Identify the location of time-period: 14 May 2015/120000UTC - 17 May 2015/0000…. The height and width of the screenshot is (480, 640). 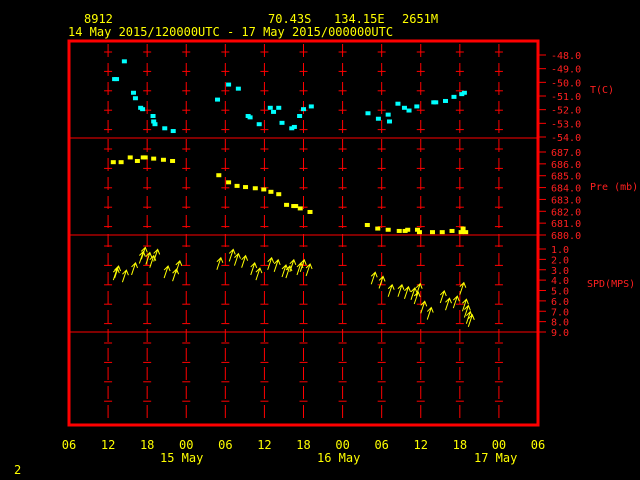
(230, 32).